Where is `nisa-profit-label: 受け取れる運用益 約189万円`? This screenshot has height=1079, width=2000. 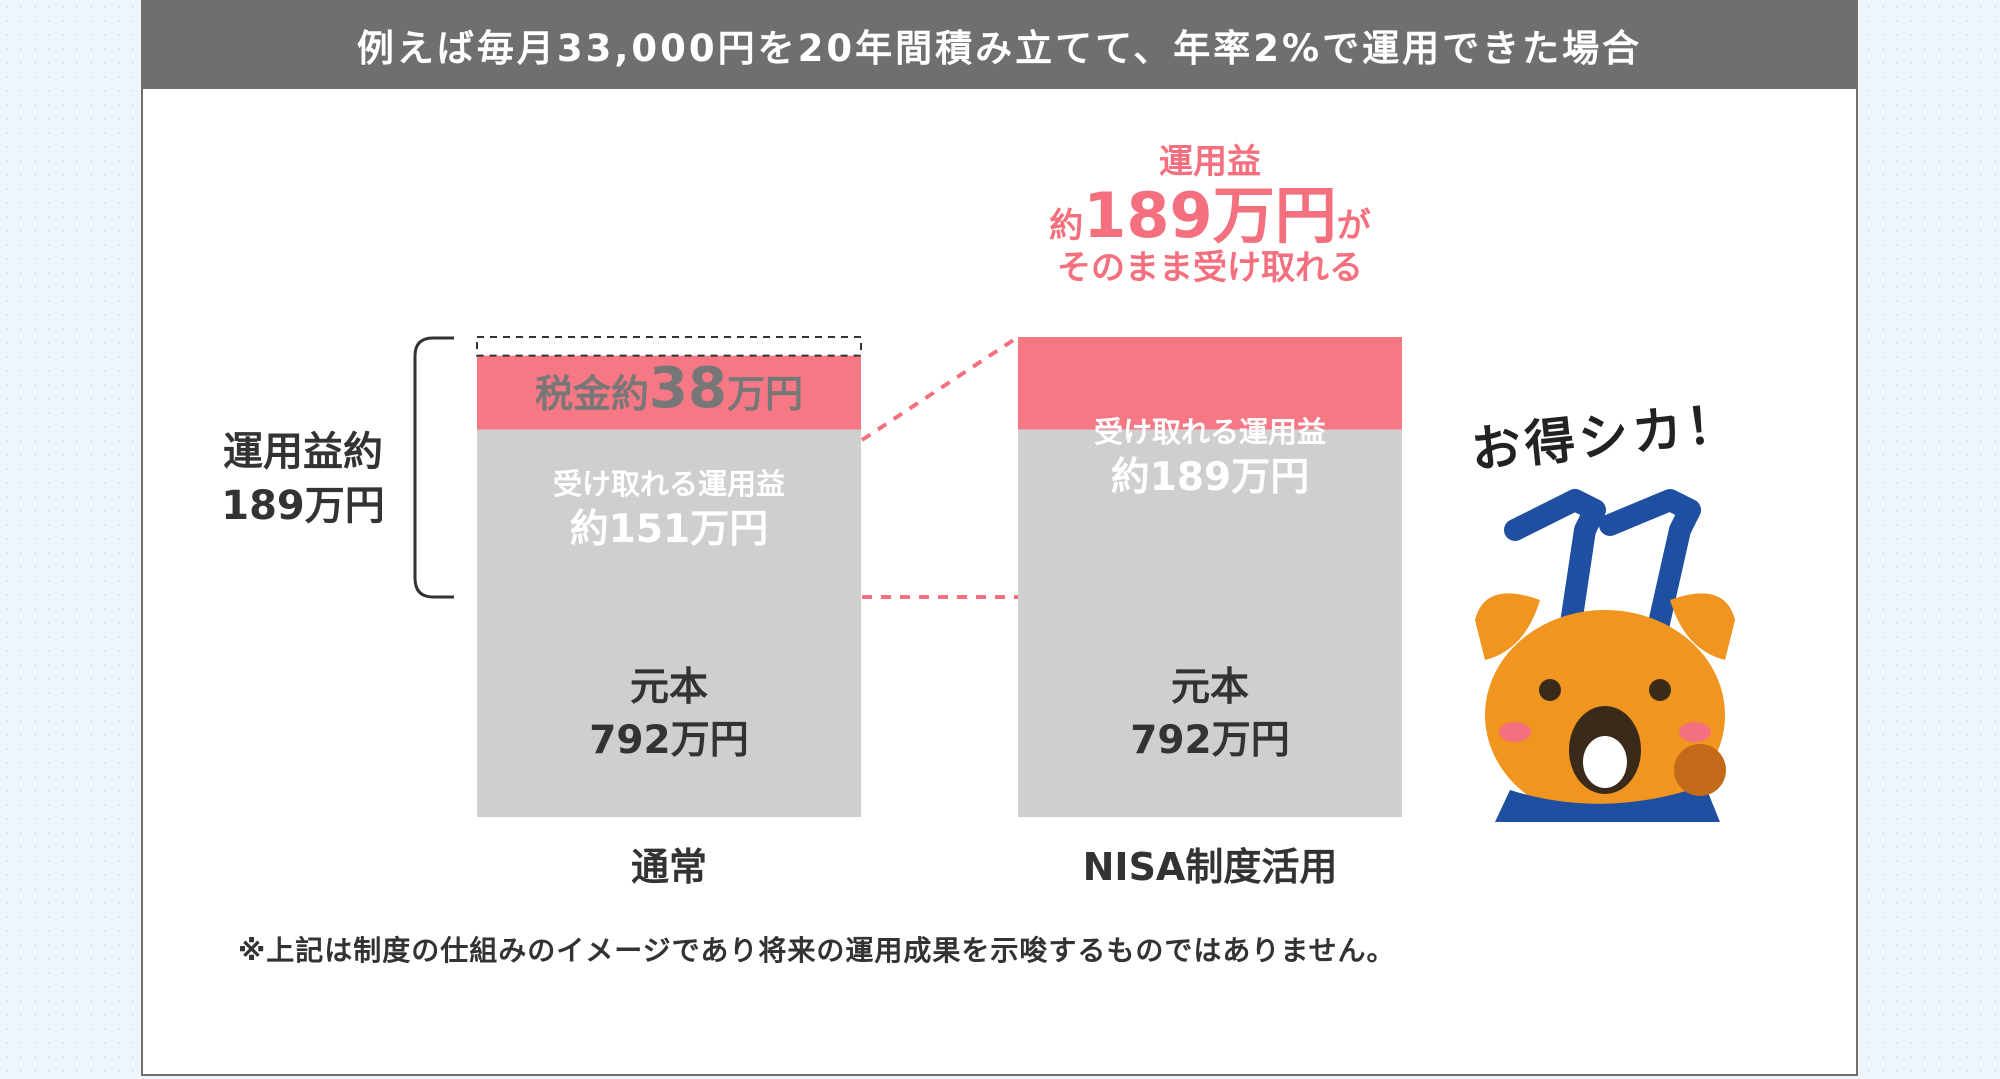 nisa-profit-label: 受け取れる運用益 約189万円 is located at coordinates (1210, 459).